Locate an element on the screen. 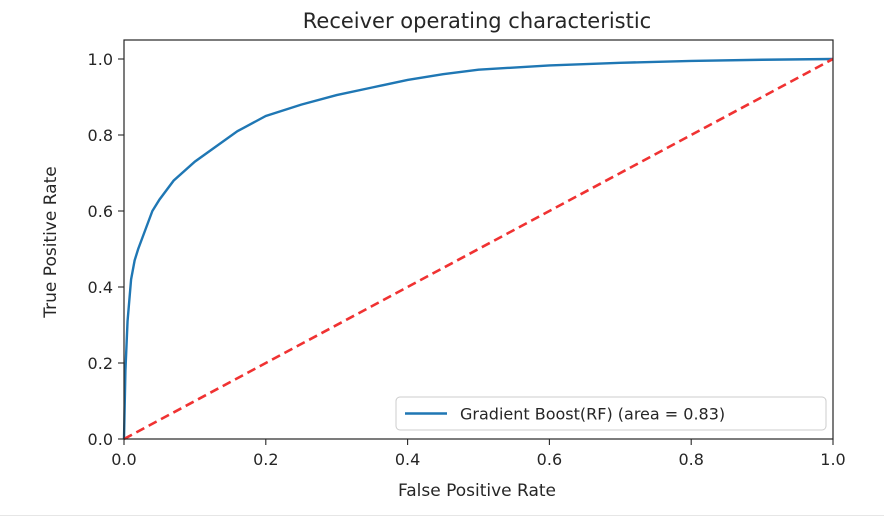  chart-title: Receiver operating characteristic is located at coordinates (477, 21).